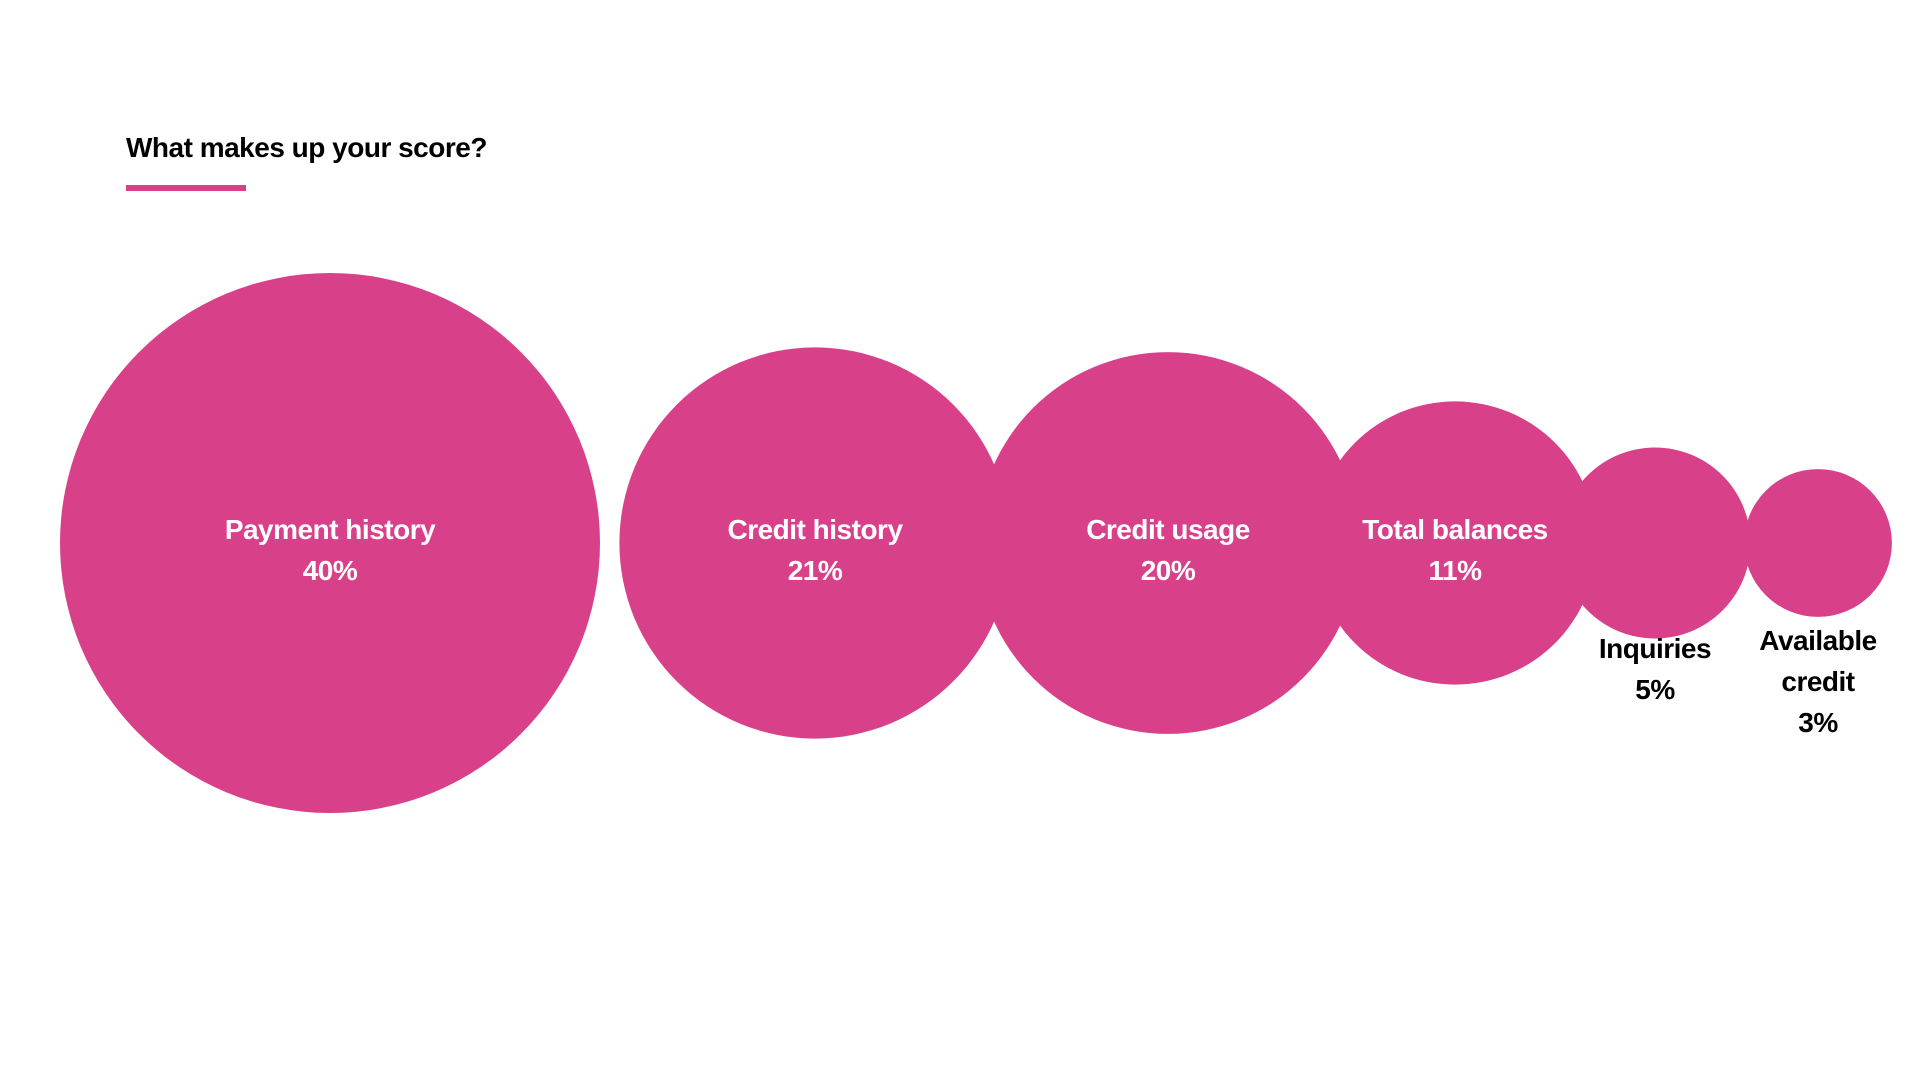 This screenshot has height=1080, width=1920. I want to click on bubble-label-payment-history: Payment history, so click(330, 529).